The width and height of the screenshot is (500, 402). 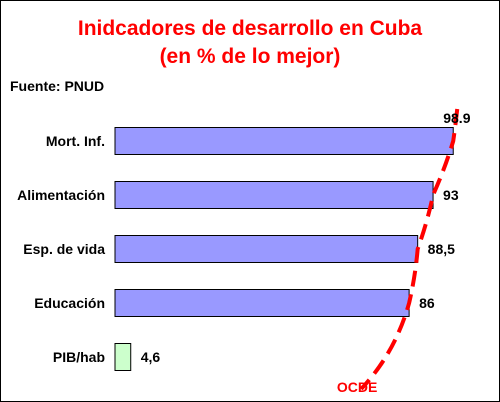 I want to click on value-label-alimentacion: 93, so click(x=451, y=195).